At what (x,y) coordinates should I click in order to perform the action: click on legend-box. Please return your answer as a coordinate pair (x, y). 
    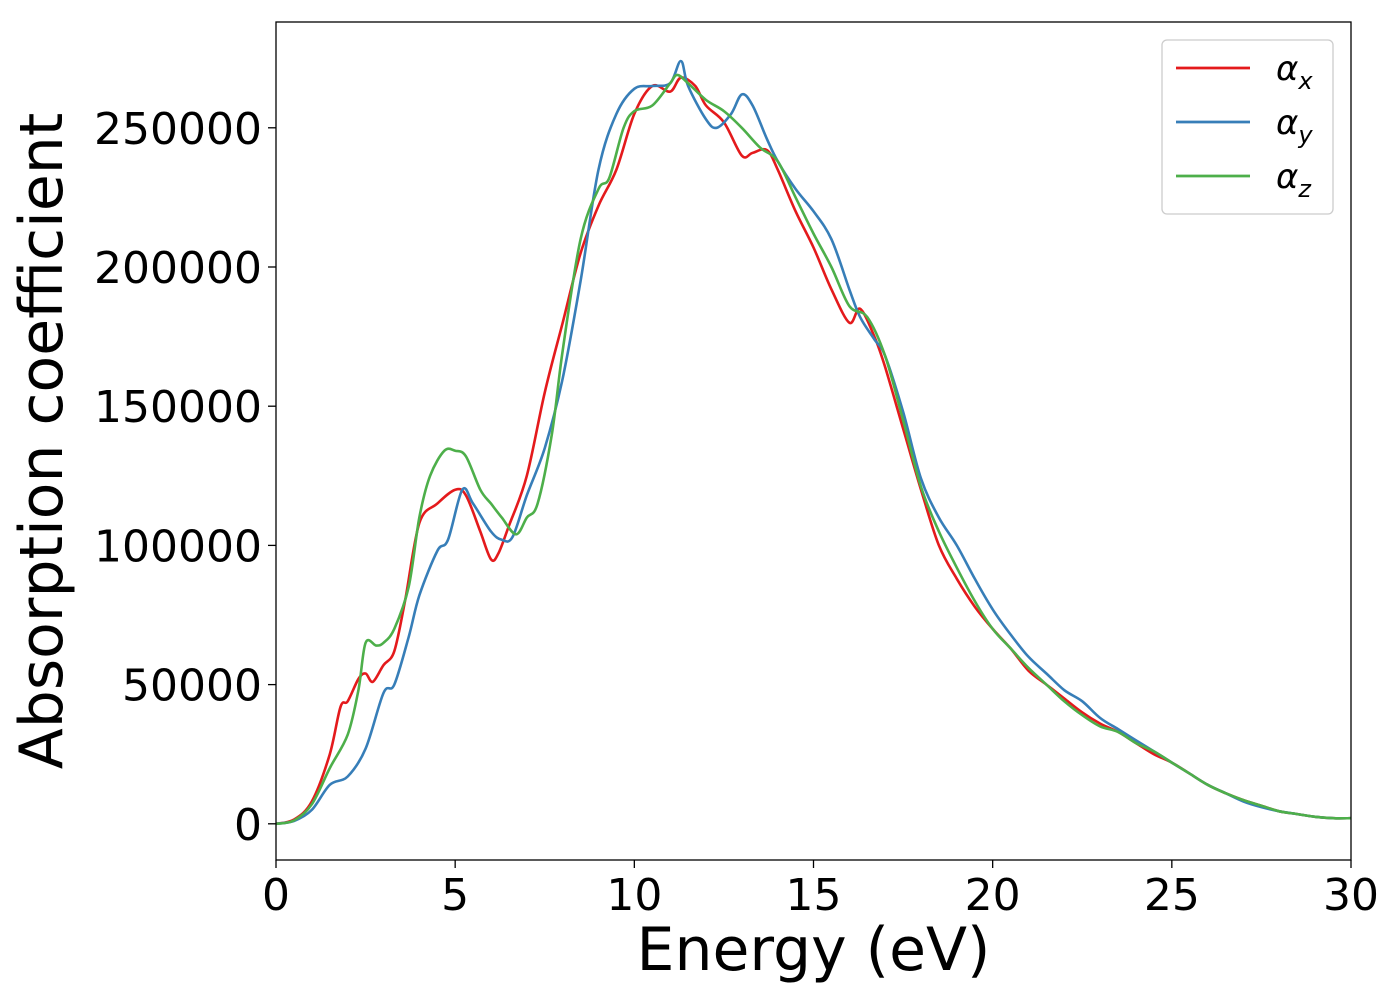
    Looking at the image, I should click on (1247, 127).